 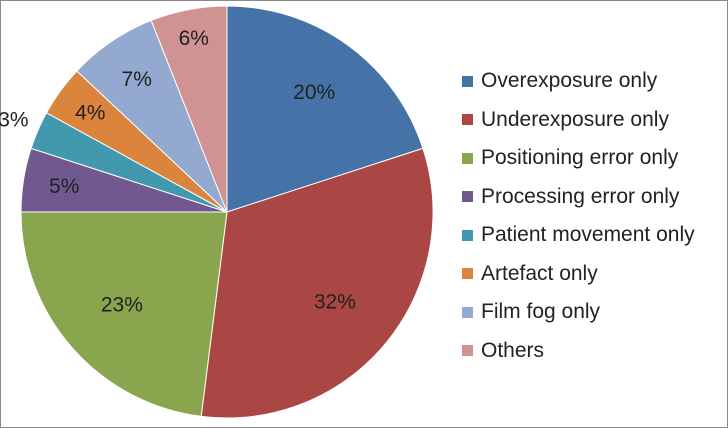 What do you see at coordinates (335, 301) in the screenshot?
I see `slice-value-label: 32%` at bounding box center [335, 301].